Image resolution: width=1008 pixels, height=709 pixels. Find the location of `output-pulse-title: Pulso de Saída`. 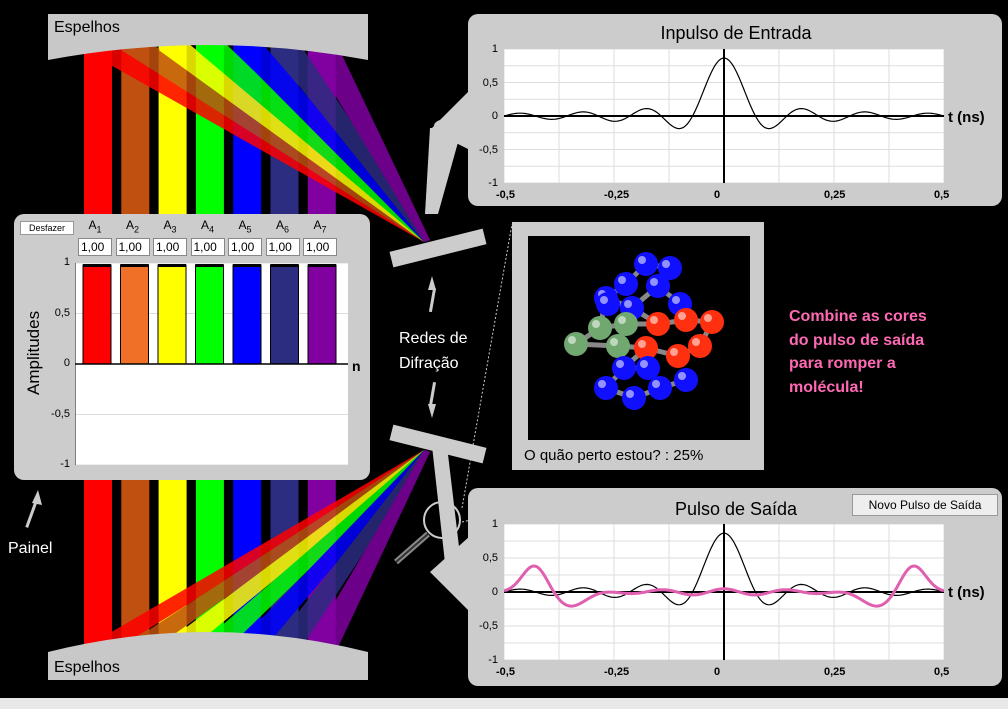

output-pulse-title: Pulso de Saída is located at coordinates (736, 509).